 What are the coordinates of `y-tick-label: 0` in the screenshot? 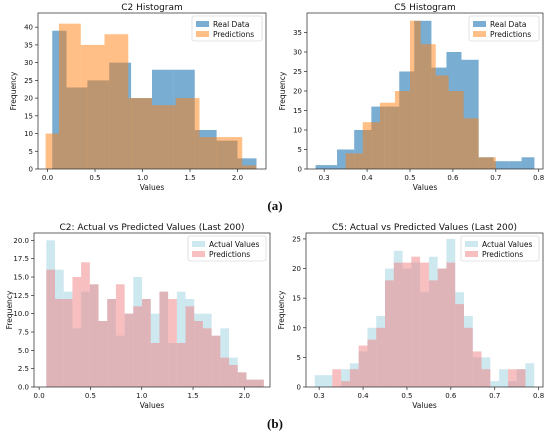 It's located at (31, 170).